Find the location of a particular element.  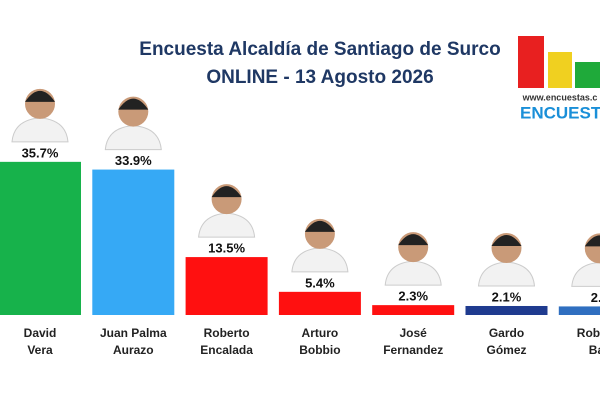

x-tick-label: David Vera is located at coordinates (40, 341).